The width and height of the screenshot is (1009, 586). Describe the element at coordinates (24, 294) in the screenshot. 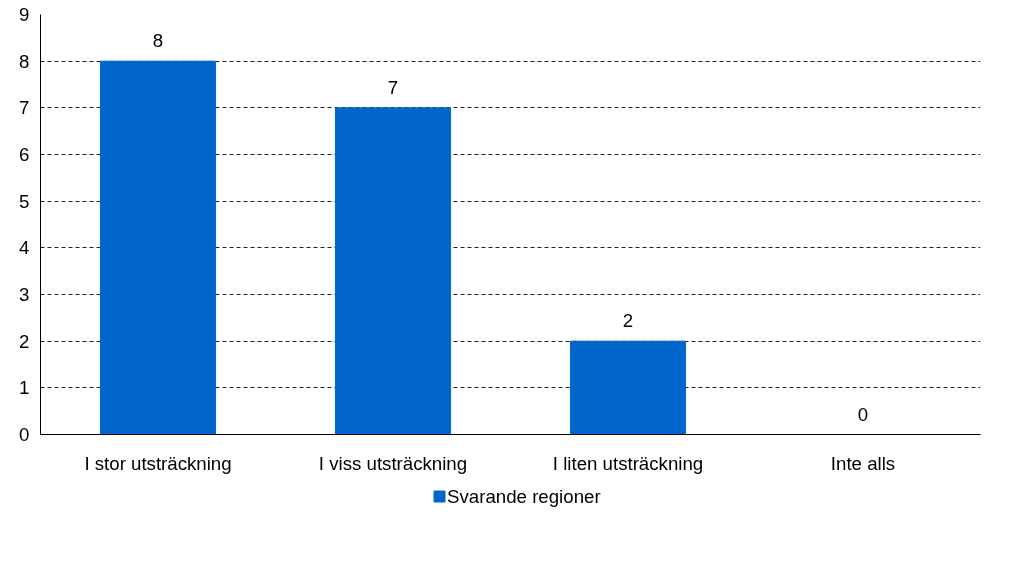

I see `y-tick-label: 3` at that location.